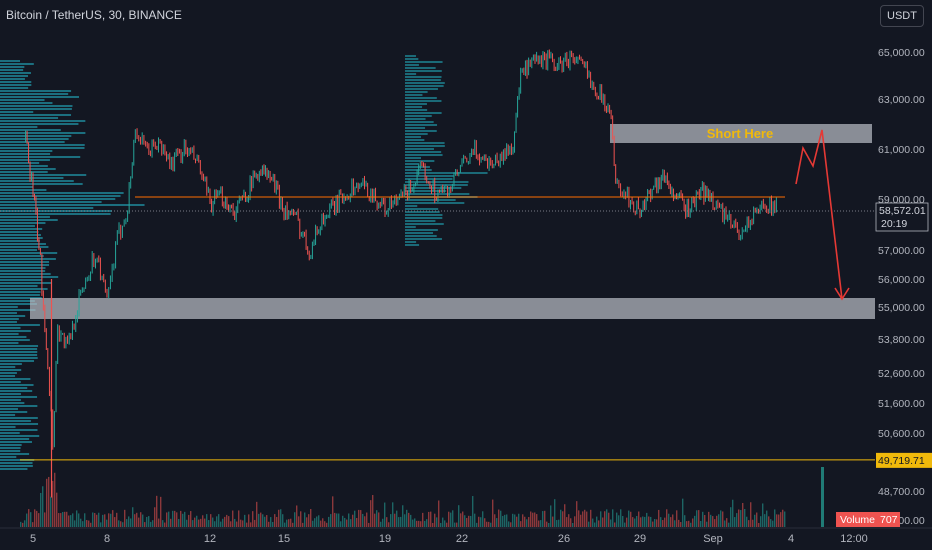 The width and height of the screenshot is (932, 550). I want to click on last-price-tag, so click(902, 217).